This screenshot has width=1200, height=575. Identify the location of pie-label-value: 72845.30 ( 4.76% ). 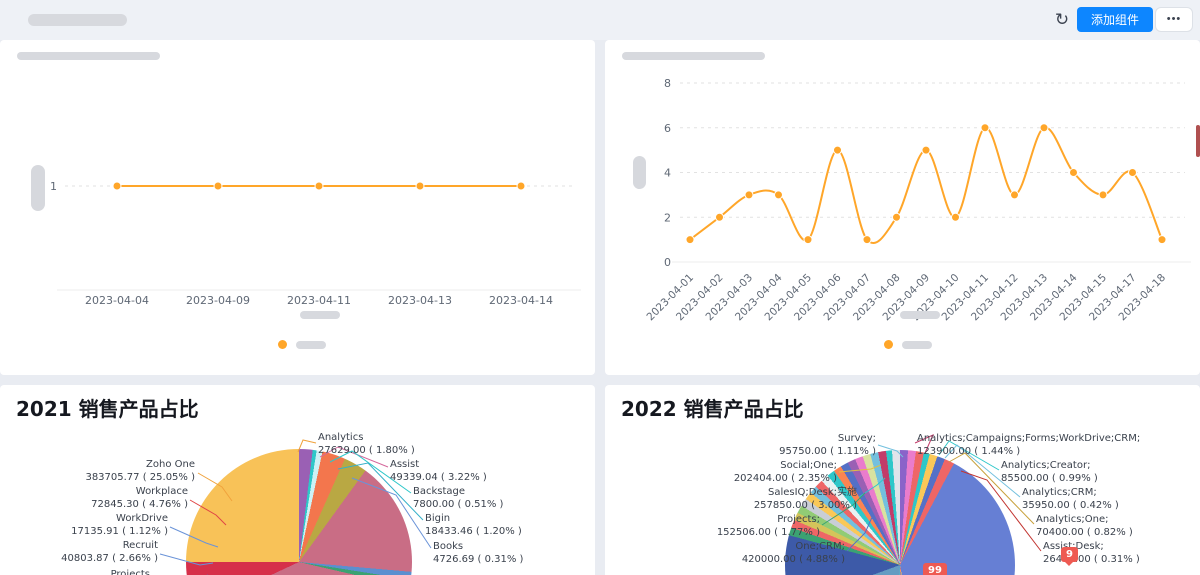
(139, 504).